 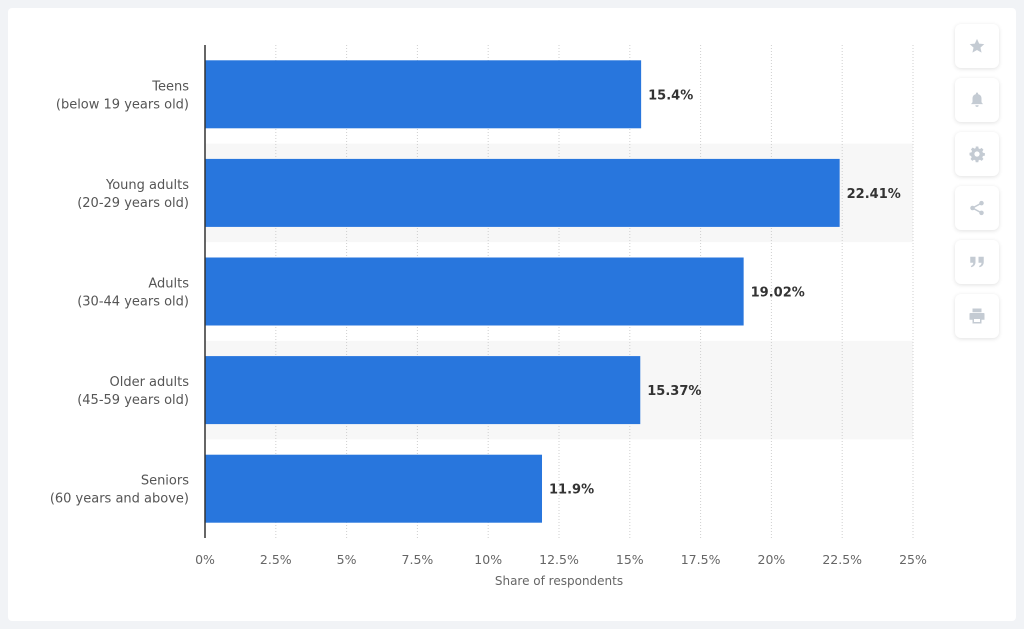 What do you see at coordinates (276, 559) in the screenshot?
I see `x-tick-label: 2.5%` at bounding box center [276, 559].